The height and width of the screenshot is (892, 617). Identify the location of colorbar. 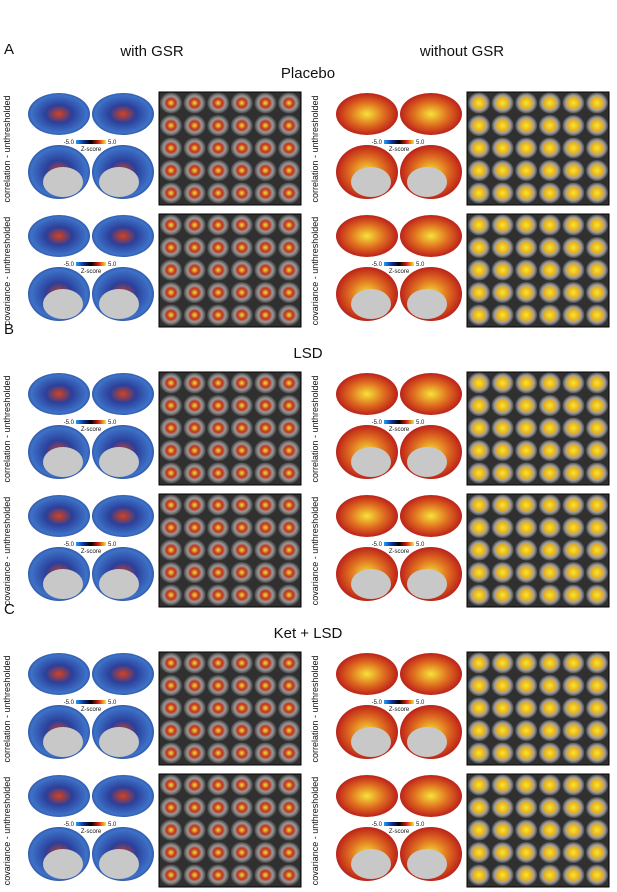
(399, 422).